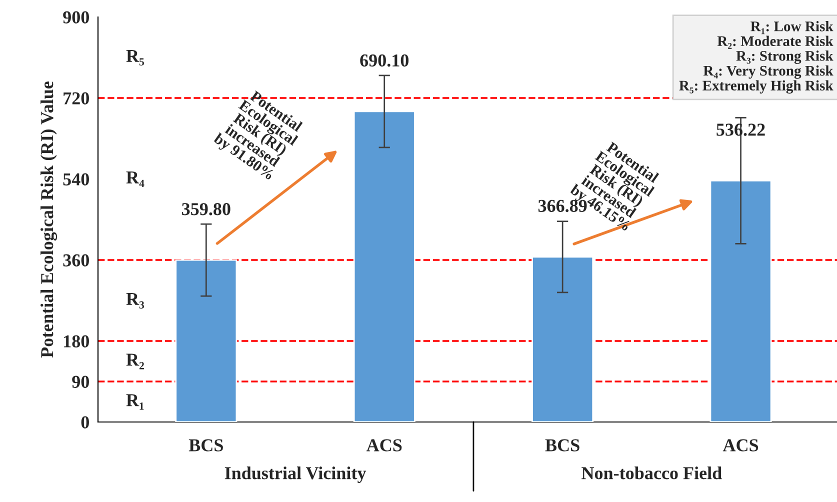 Image resolution: width=837 pixels, height=502 pixels. What do you see at coordinates (756, 57) in the screenshot?
I see `annotation: R₁: Low Risk R₂: Moderate Risk R₃: Strong Risk R₄: Very Strong Risk R₅: Extremely High Risk` at bounding box center [756, 57].